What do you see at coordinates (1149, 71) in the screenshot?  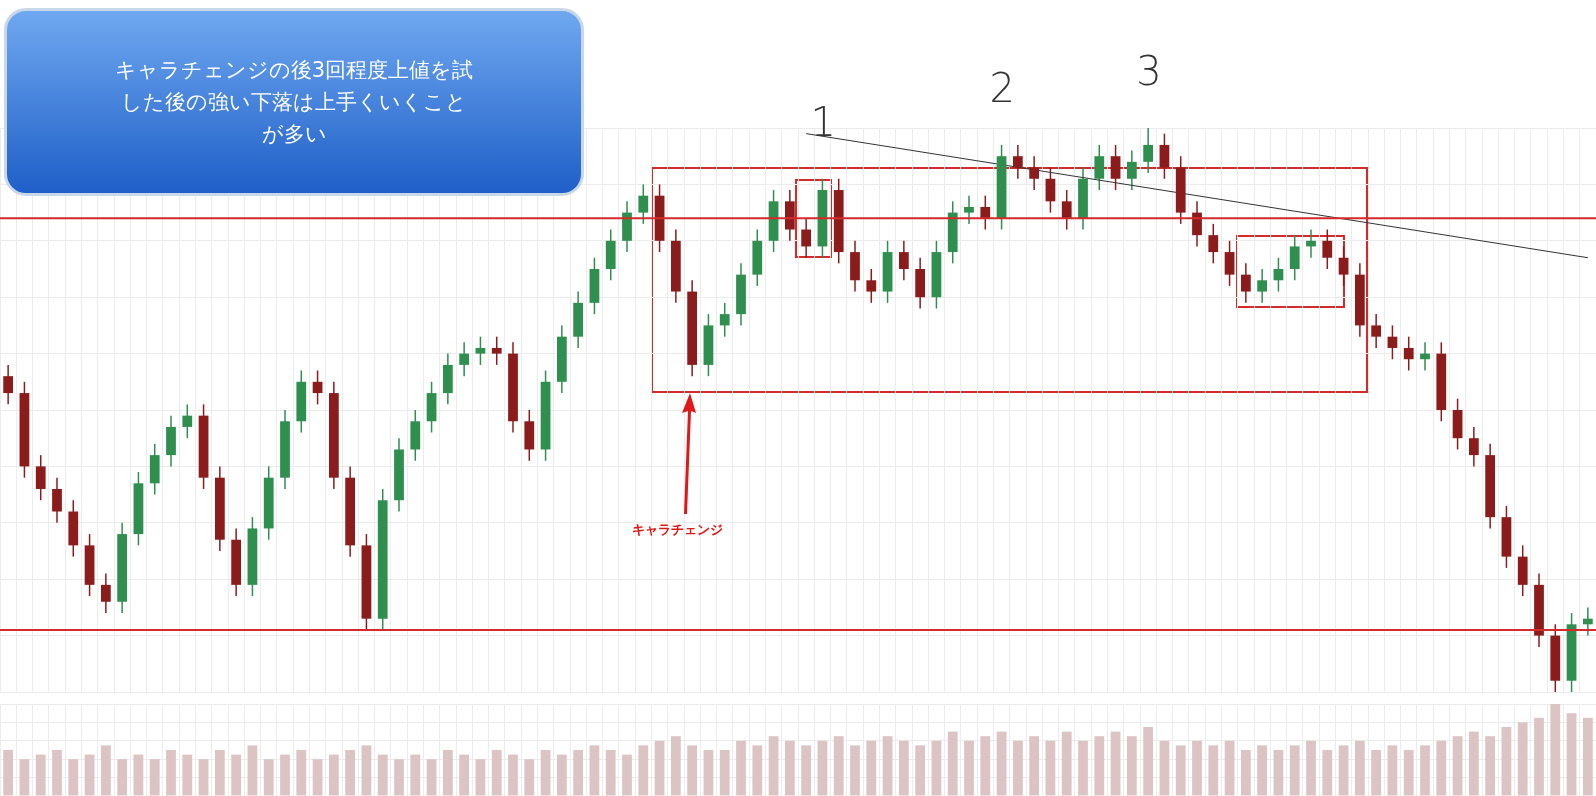 I see `text: 3` at bounding box center [1149, 71].